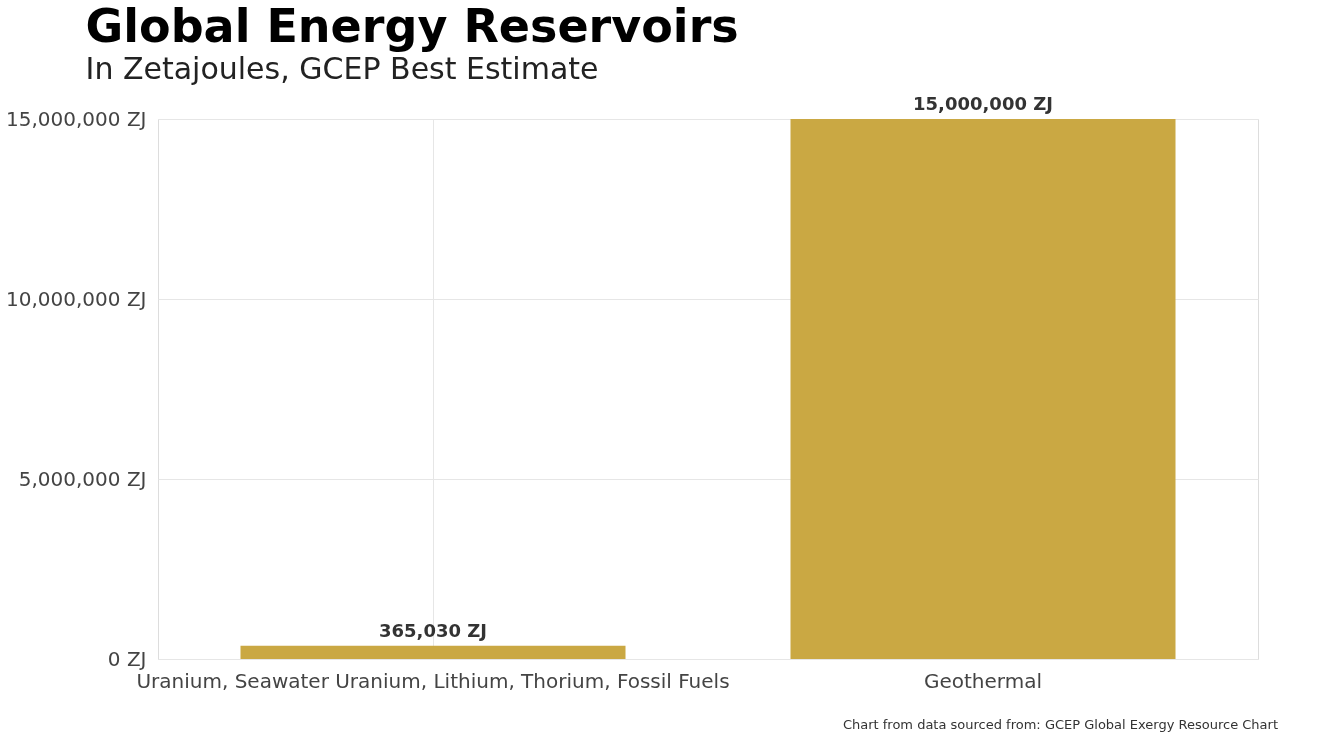 The image size is (1320, 742). What do you see at coordinates (127, 658) in the screenshot?
I see `y-tick-label: 0 ZJ` at bounding box center [127, 658].